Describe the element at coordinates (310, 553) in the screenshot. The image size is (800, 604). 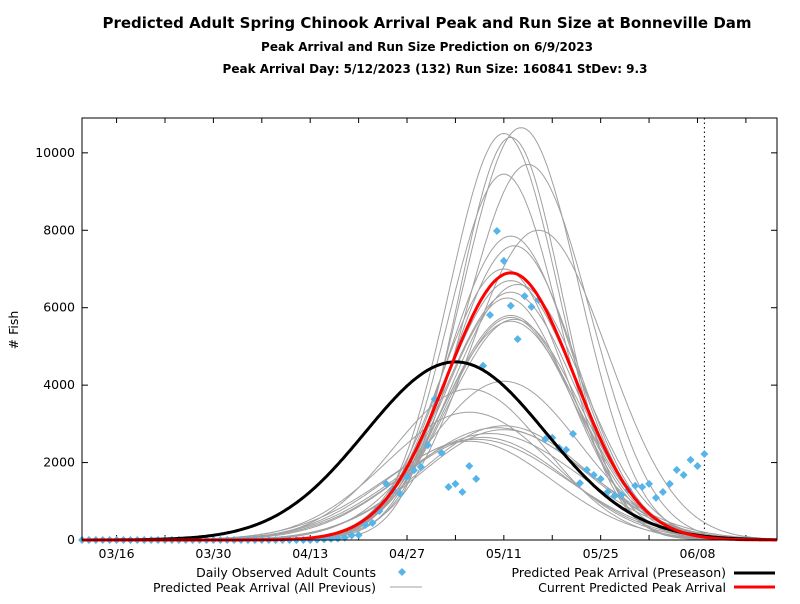
I see `x-tick-label: 04/13` at that location.